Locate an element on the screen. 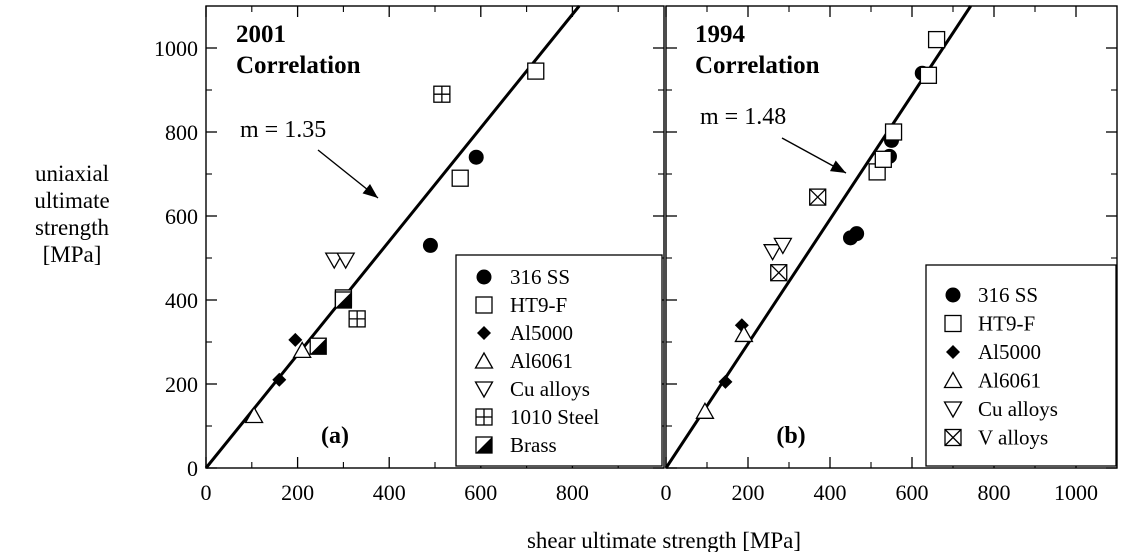 The height and width of the screenshot is (552, 1122). series-brass is located at coordinates (331, 323).